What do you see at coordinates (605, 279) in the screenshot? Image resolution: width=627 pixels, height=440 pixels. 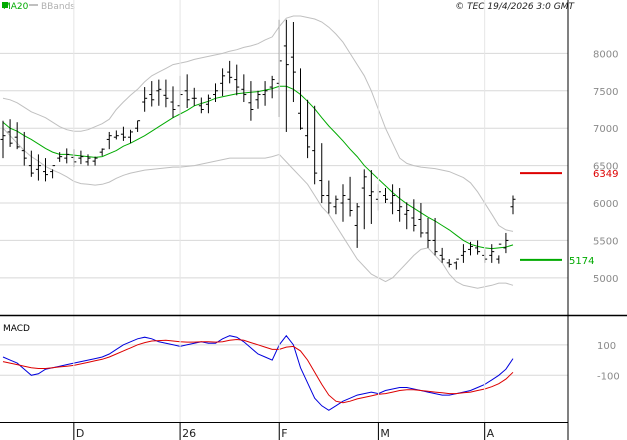 I see `price-y-tick-label: 5000` at bounding box center [605, 279].